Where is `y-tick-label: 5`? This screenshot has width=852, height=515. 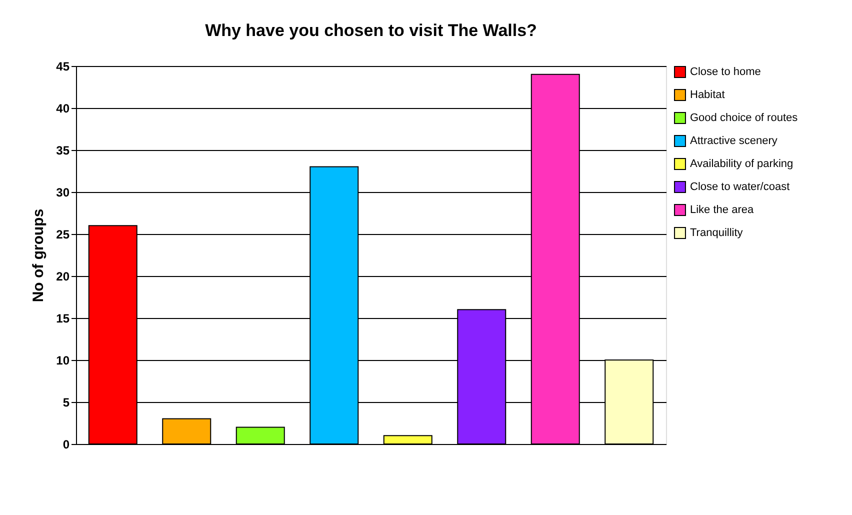
y-tick-label: 5 is located at coordinates (66, 403).